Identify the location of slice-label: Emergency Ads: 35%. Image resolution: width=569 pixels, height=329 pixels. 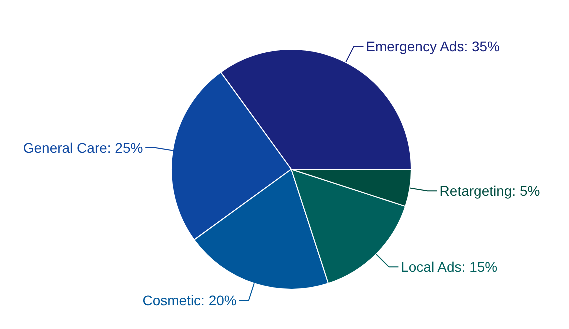
(433, 46).